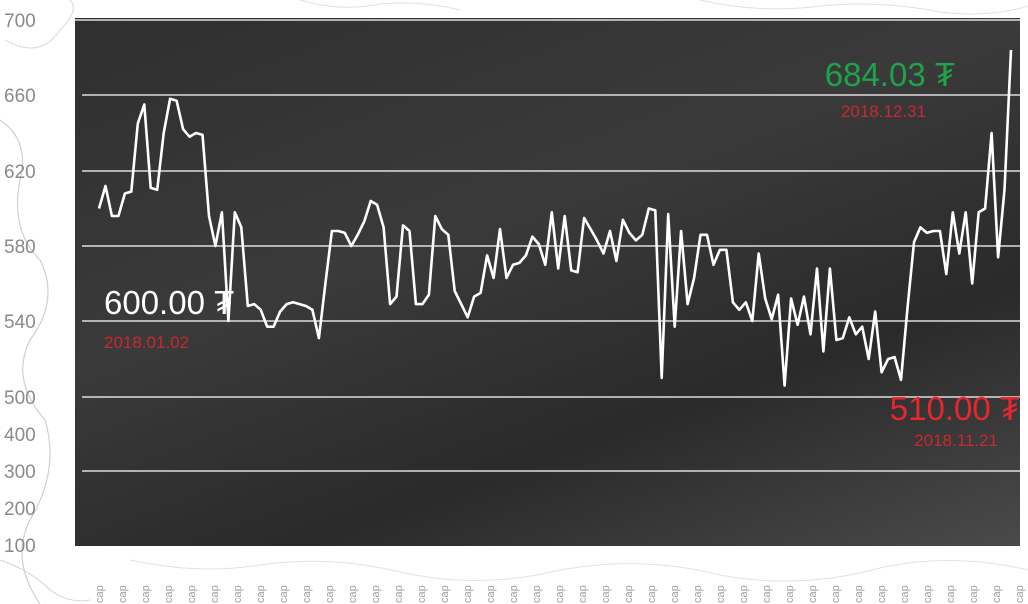 This screenshot has height=604, width=1028. I want to click on low-value-label: 510.00 ₮, so click(955, 408).